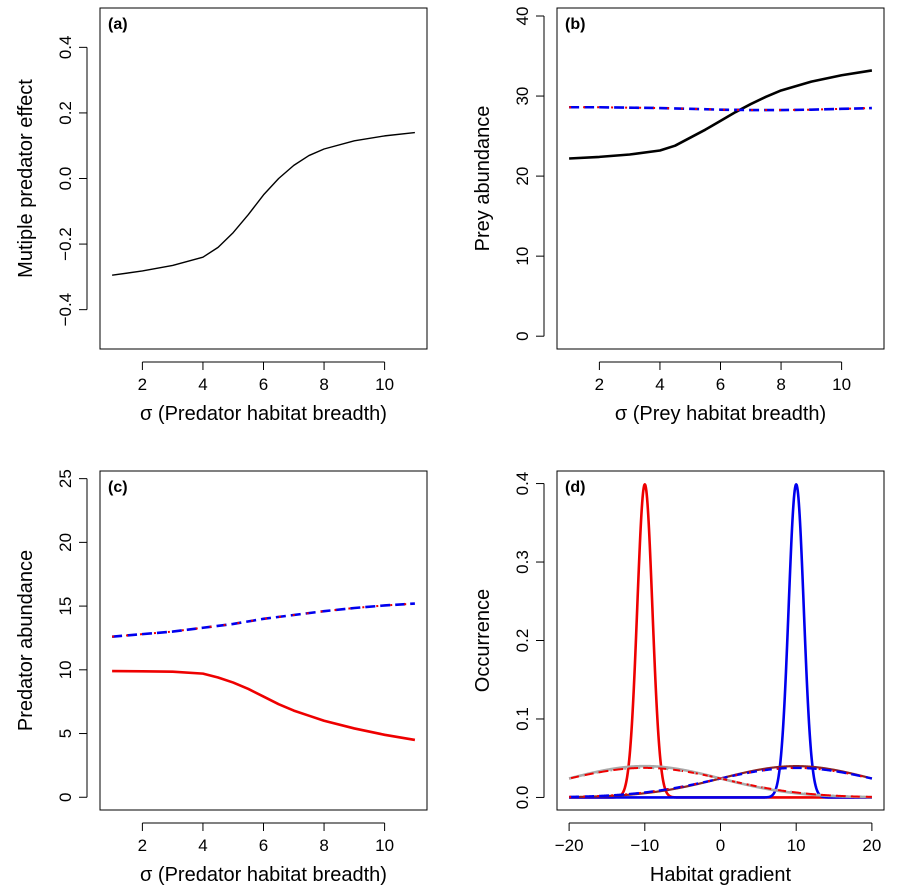 This screenshot has height=892, width=906. Describe the element at coordinates (644, 845) in the screenshot. I see `x-tick-label: −10` at that location.